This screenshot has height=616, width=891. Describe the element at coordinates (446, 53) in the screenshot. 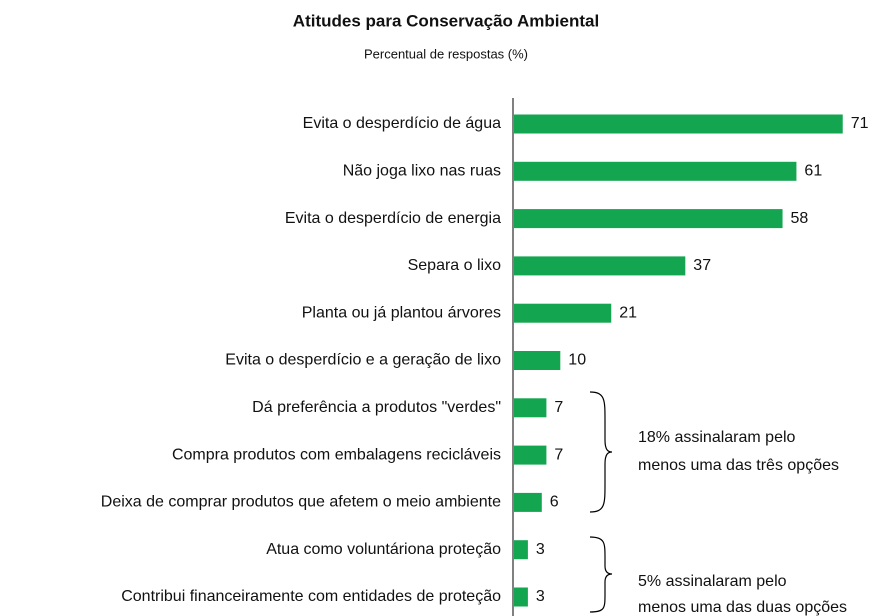

I see `chart-subtitle: Percentual de respostas (%)` at that location.